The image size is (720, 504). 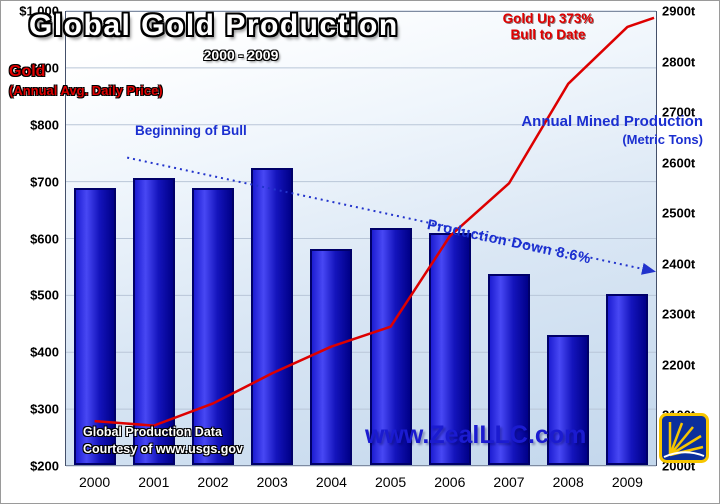 I want to click on right-axis-tick-3: 2600t, so click(x=679, y=163).